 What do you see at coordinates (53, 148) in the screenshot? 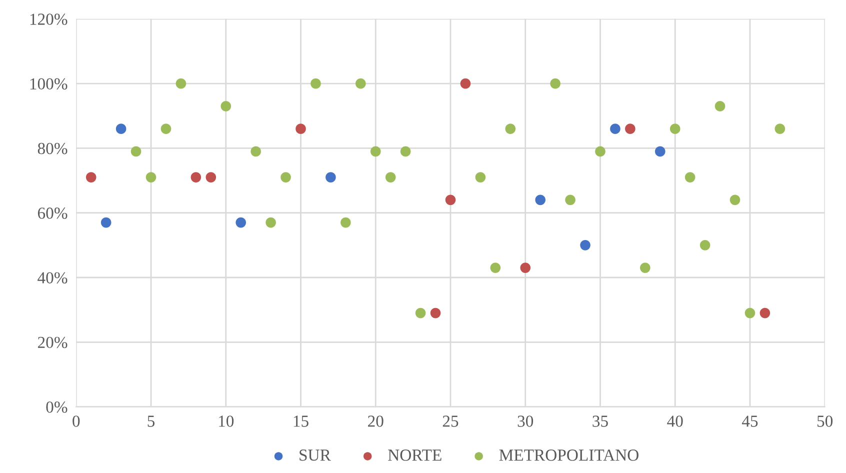
I see `y-tick-label: 80%` at bounding box center [53, 148].